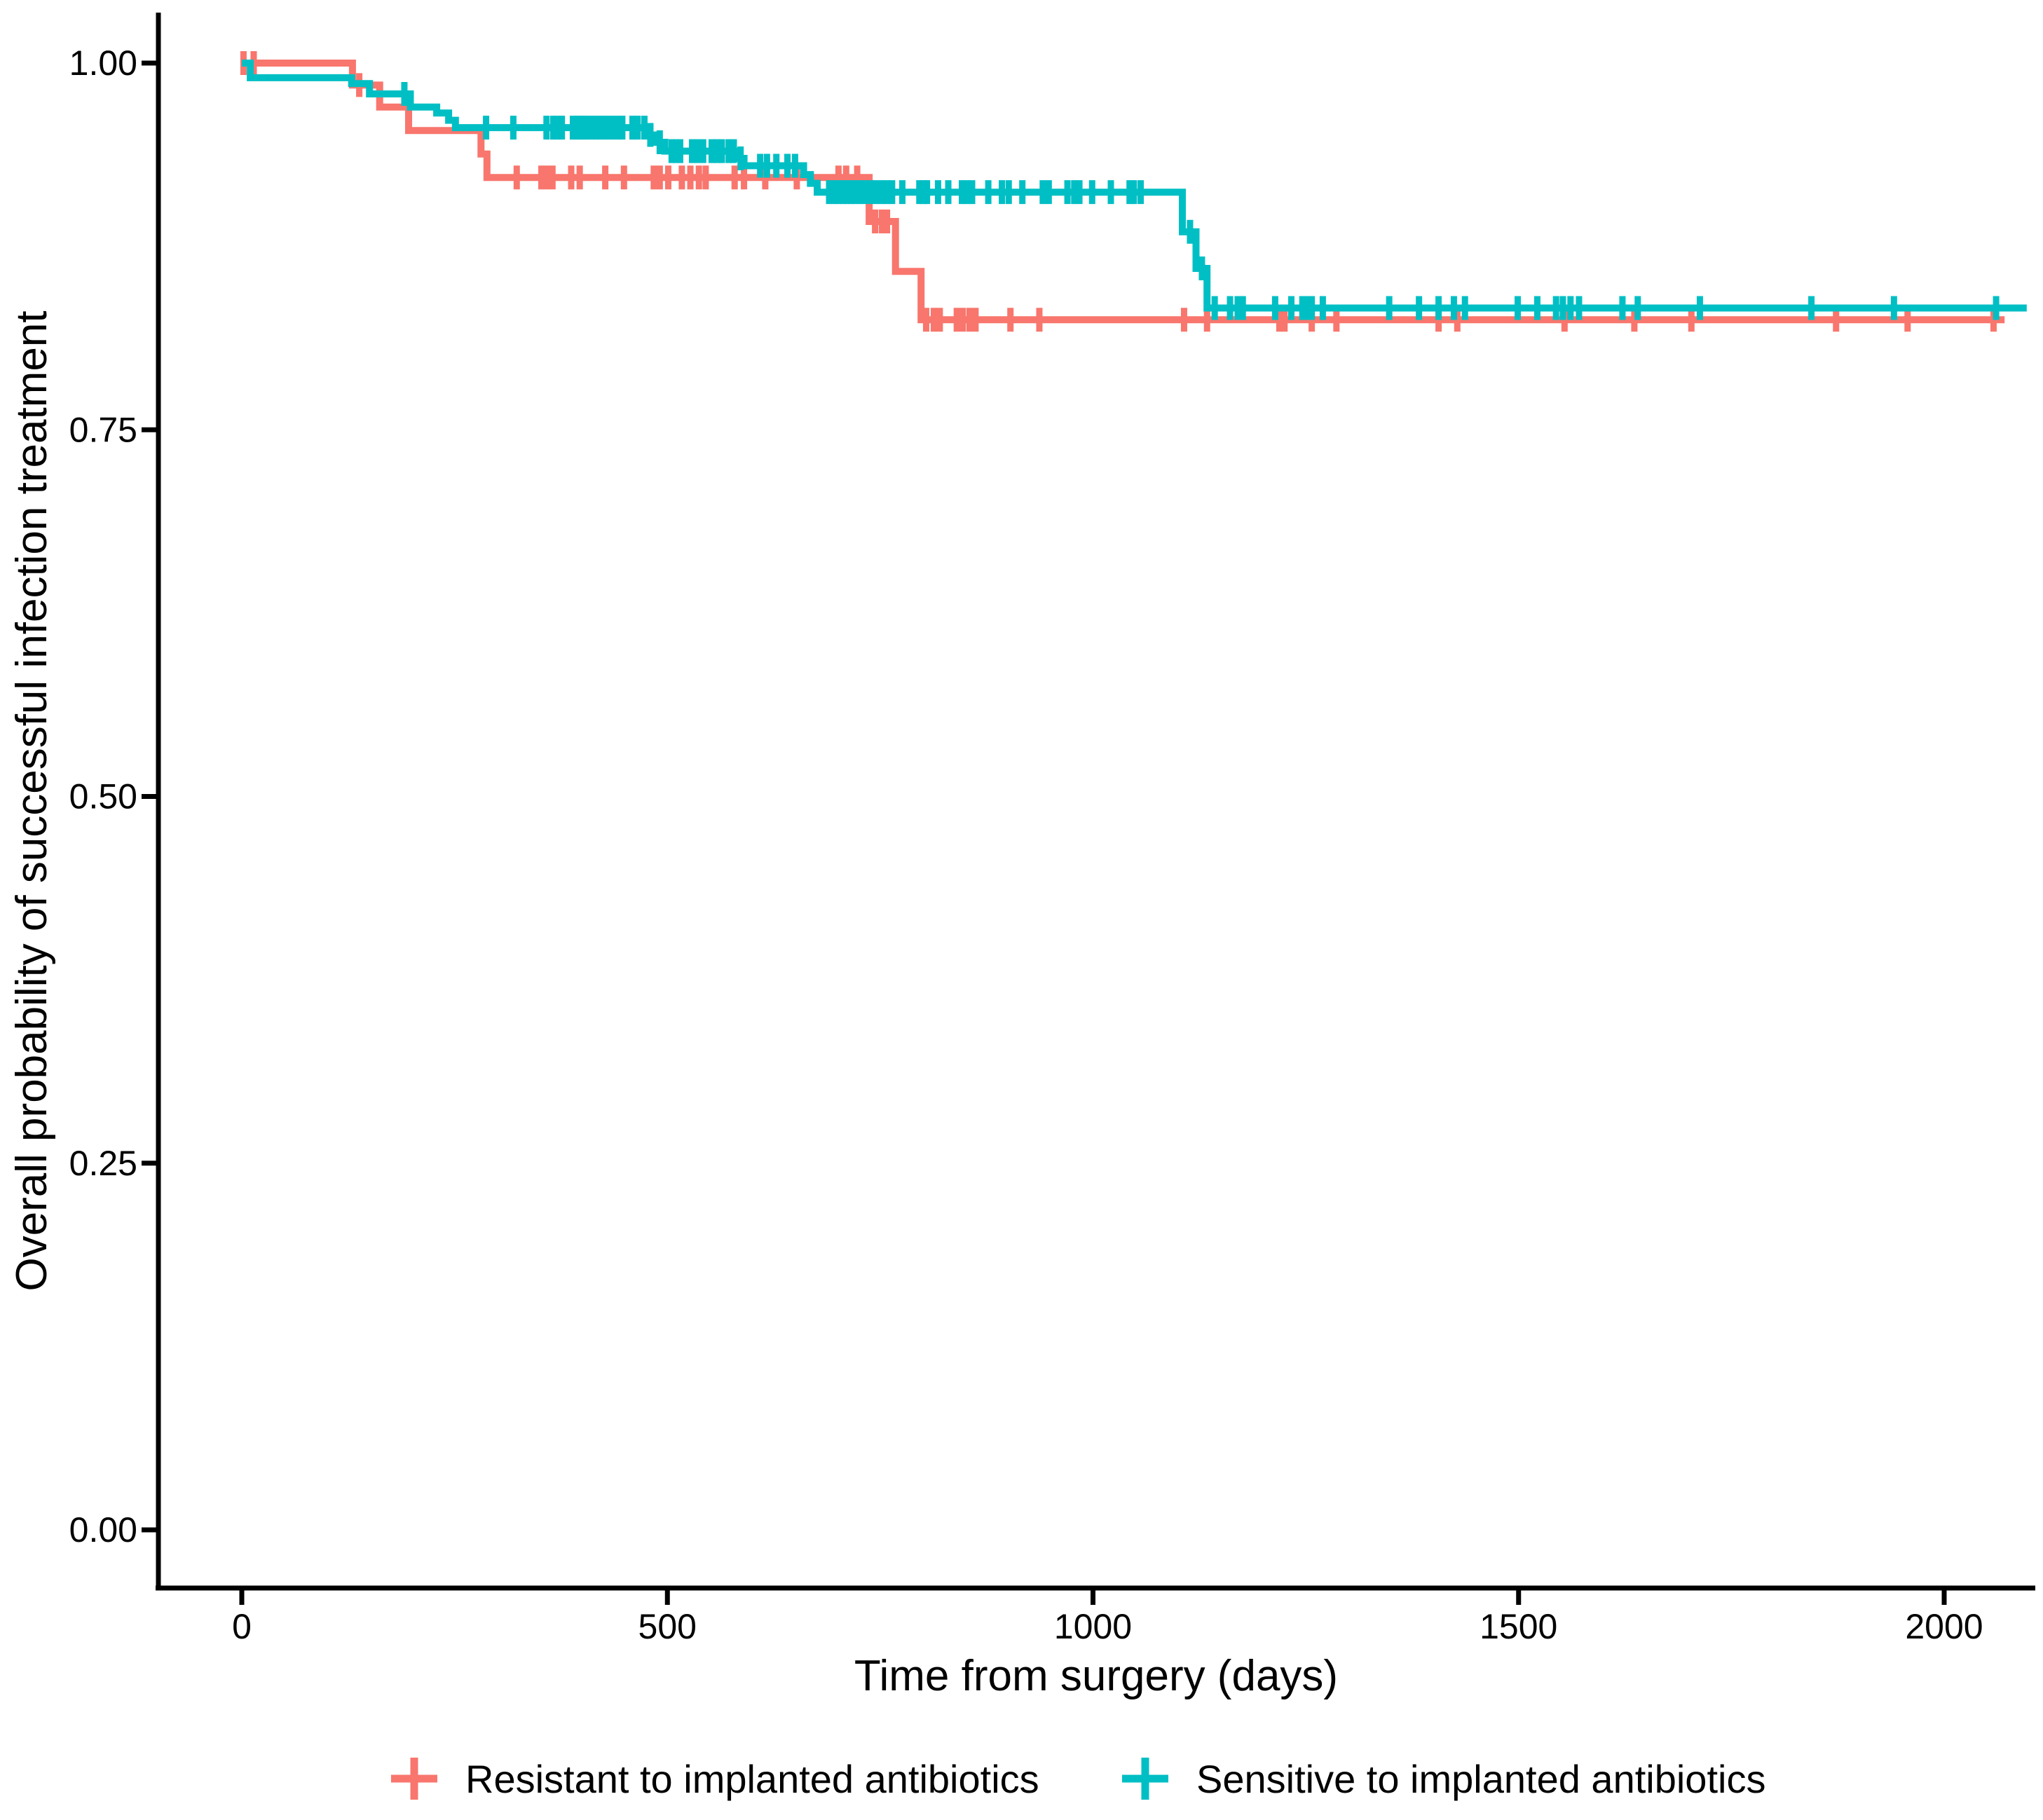 The height and width of the screenshot is (1820, 2043). Describe the element at coordinates (1096, 1676) in the screenshot. I see `x-axis-title: Time from surgery (days)` at that location.